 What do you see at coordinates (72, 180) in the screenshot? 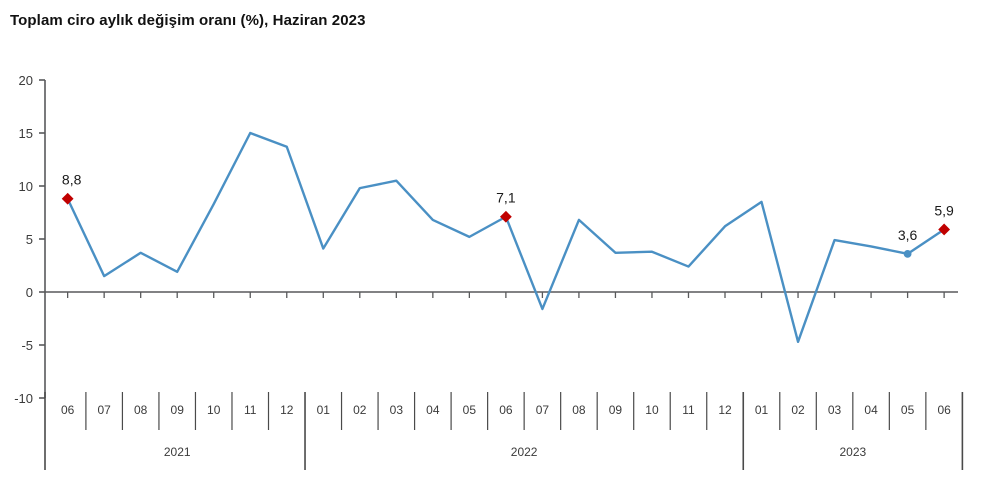
I see `data-point-value-label: 8,8` at bounding box center [72, 180].